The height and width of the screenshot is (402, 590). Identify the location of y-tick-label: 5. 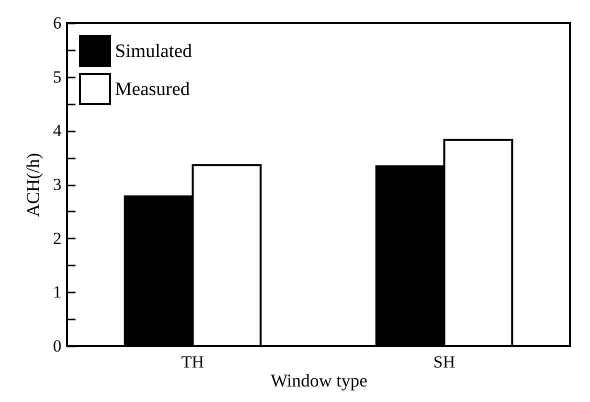
(57, 76).